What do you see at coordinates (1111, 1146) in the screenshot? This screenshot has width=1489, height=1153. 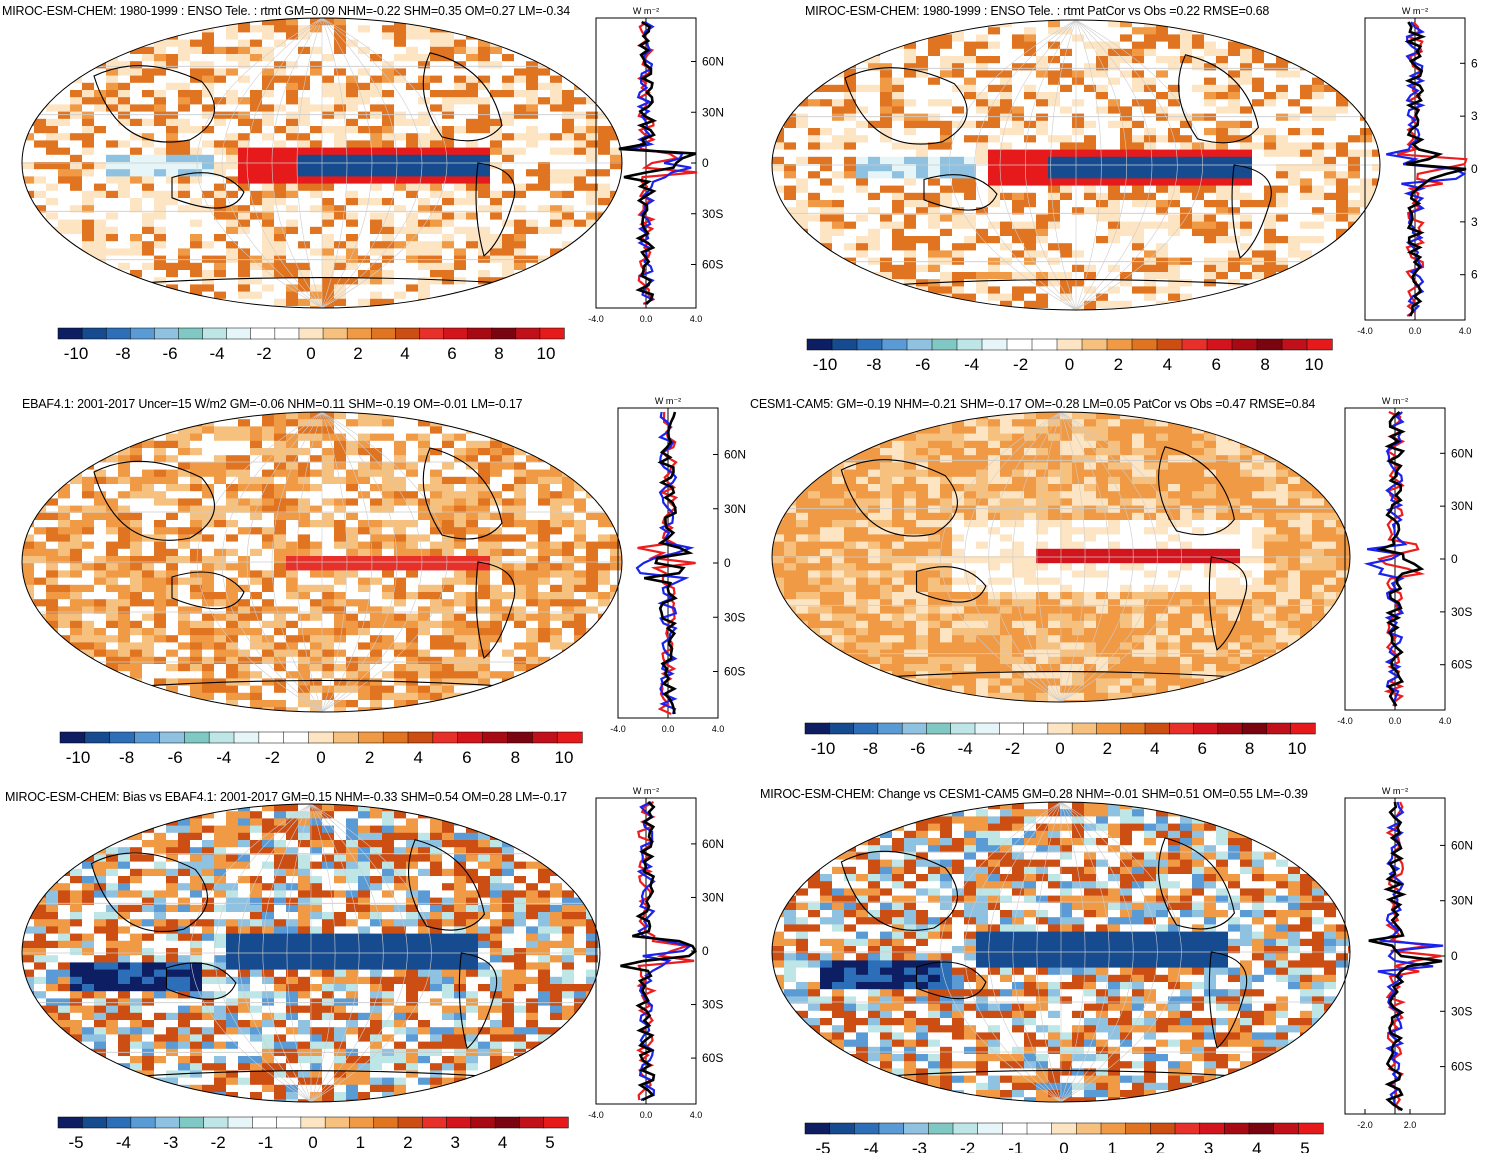 I see `colorbar-tick-label: 1` at bounding box center [1111, 1146].